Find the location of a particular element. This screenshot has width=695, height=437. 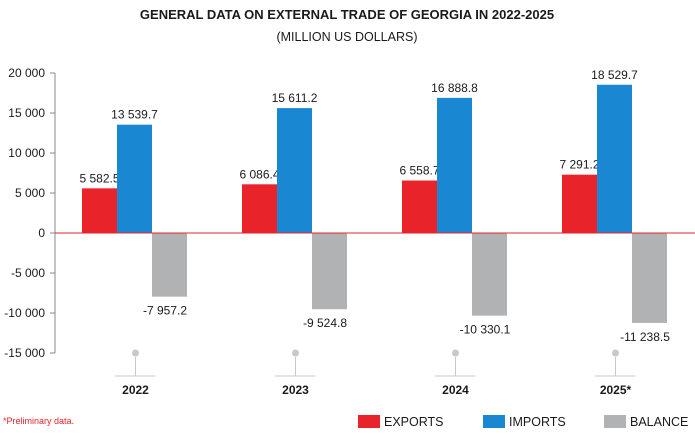

legend-swatch-balance is located at coordinates (615, 421).